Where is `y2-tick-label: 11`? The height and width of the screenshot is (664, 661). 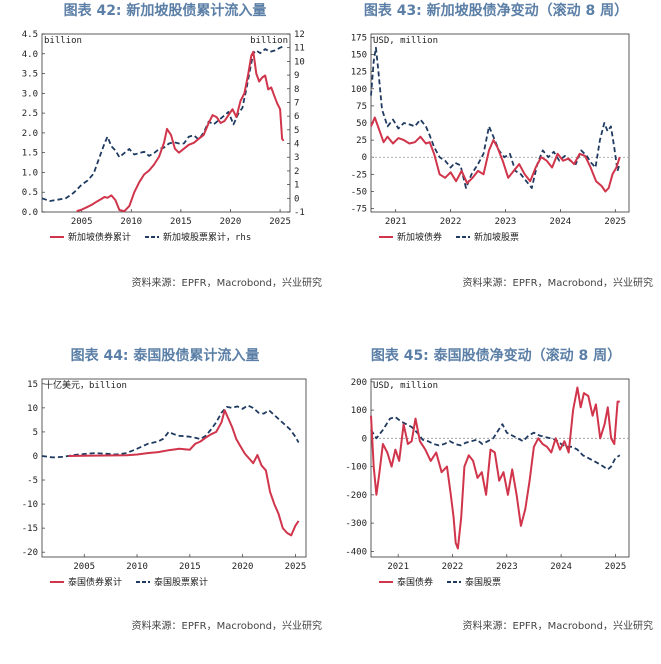
y2-tick-label: 11 is located at coordinates (299, 49).